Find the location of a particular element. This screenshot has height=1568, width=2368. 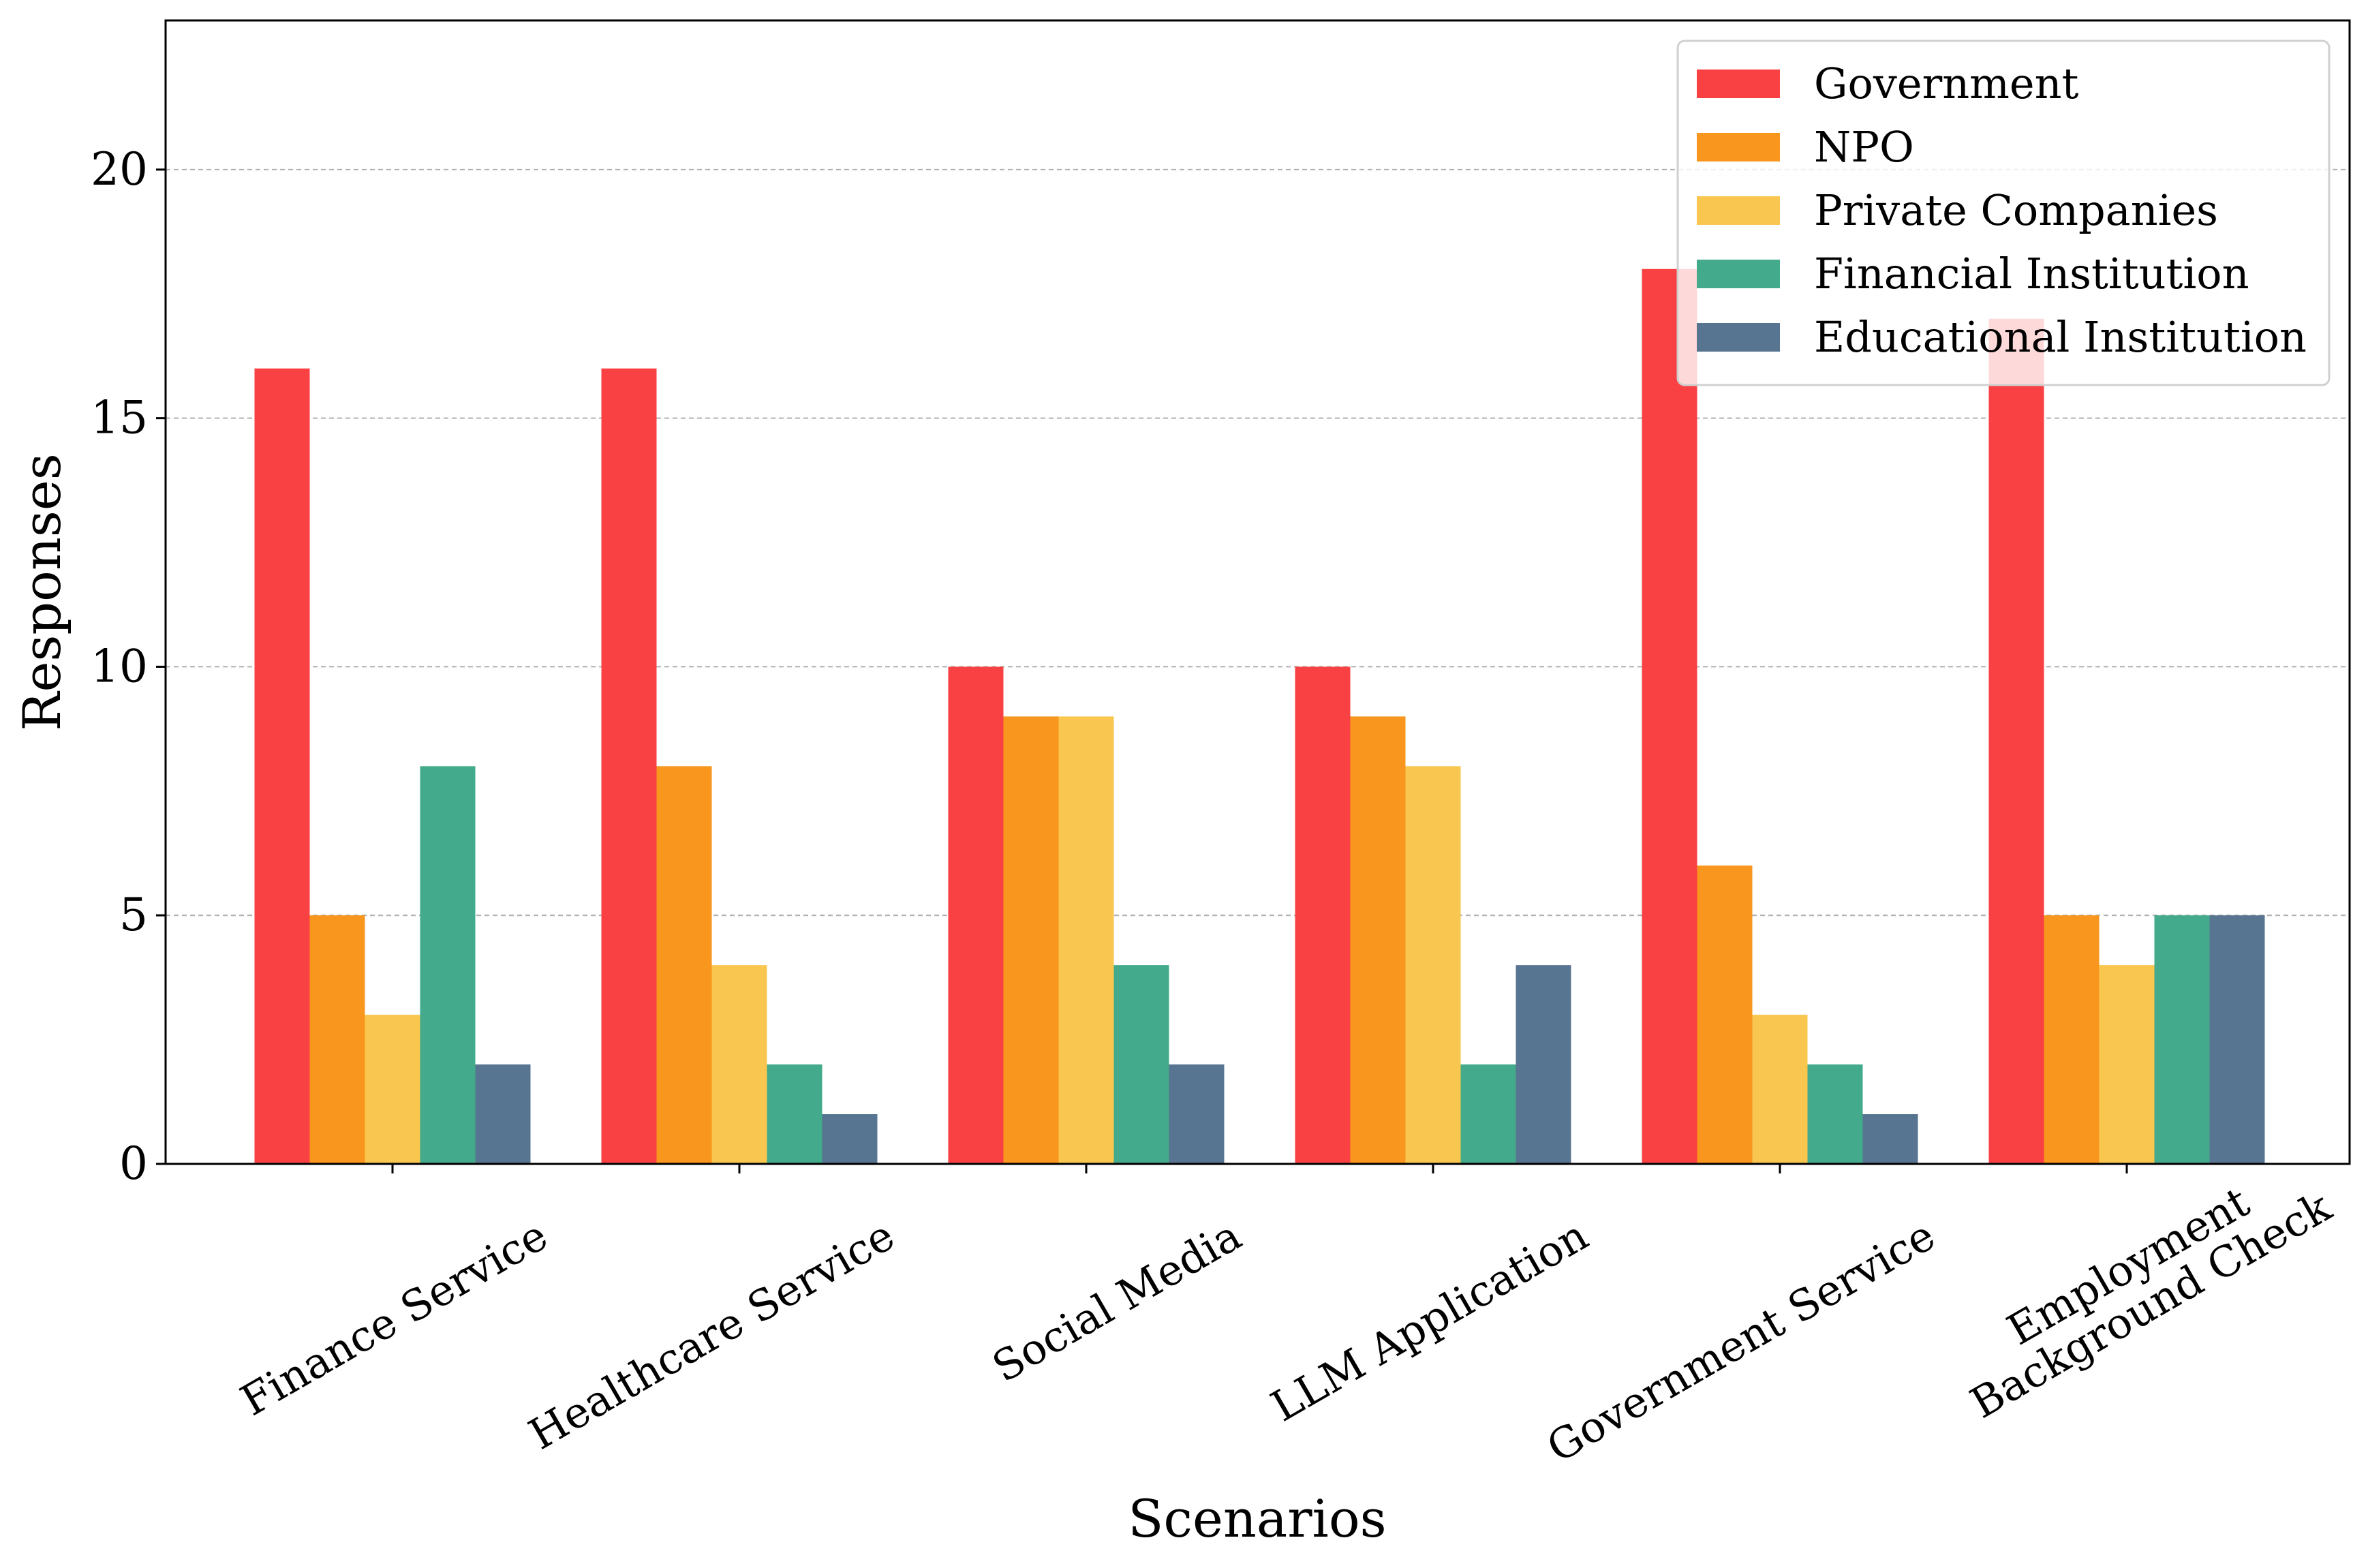

y-axis-label: Responses is located at coordinates (42, 592).